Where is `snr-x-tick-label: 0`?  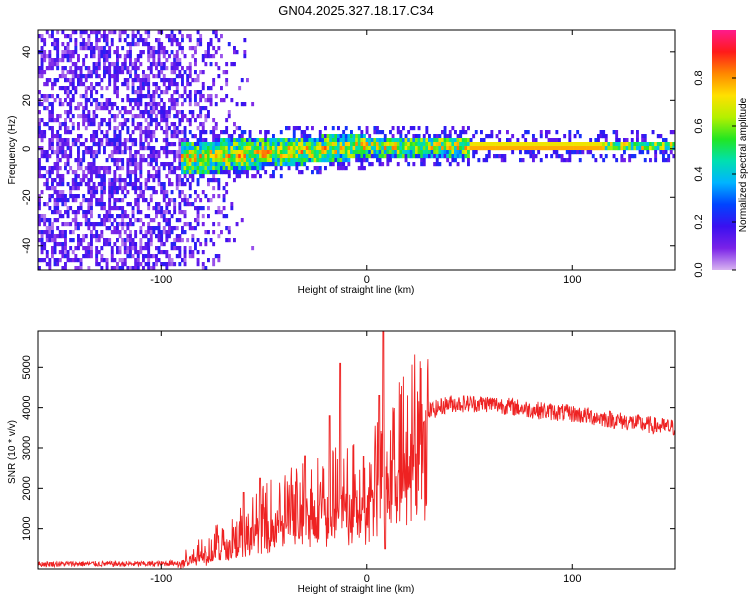 snr-x-tick-label: 0 is located at coordinates (367, 579).